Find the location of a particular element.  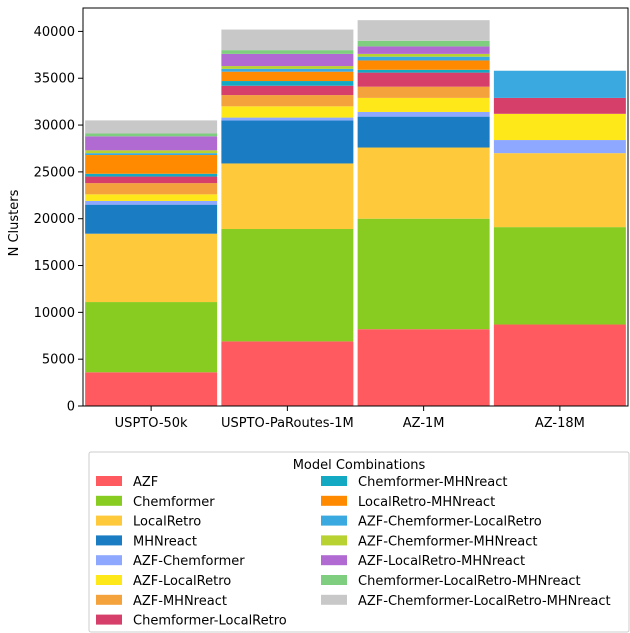

bar-segment-az-1m-azf-mhnreact is located at coordinates (423, 92).